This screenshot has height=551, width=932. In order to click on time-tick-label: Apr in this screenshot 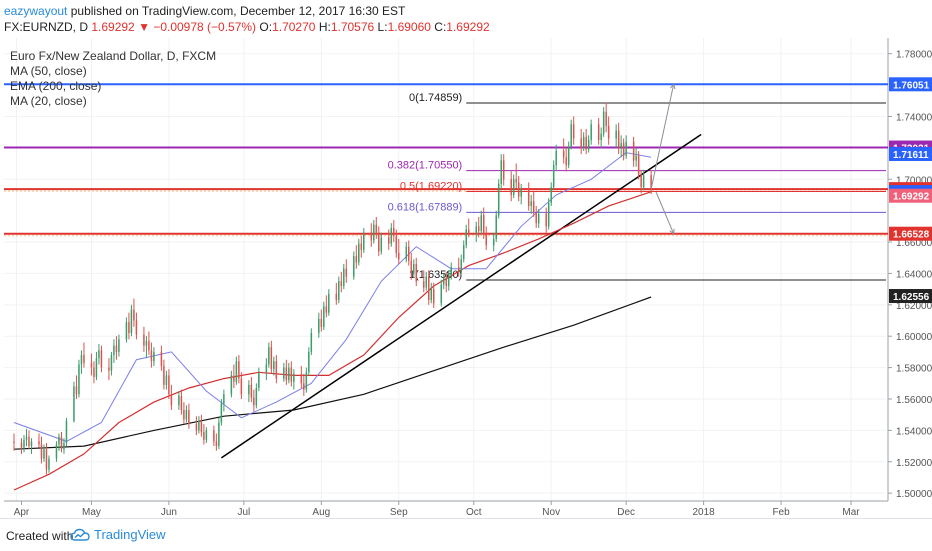, I will do `click(22, 512)`.